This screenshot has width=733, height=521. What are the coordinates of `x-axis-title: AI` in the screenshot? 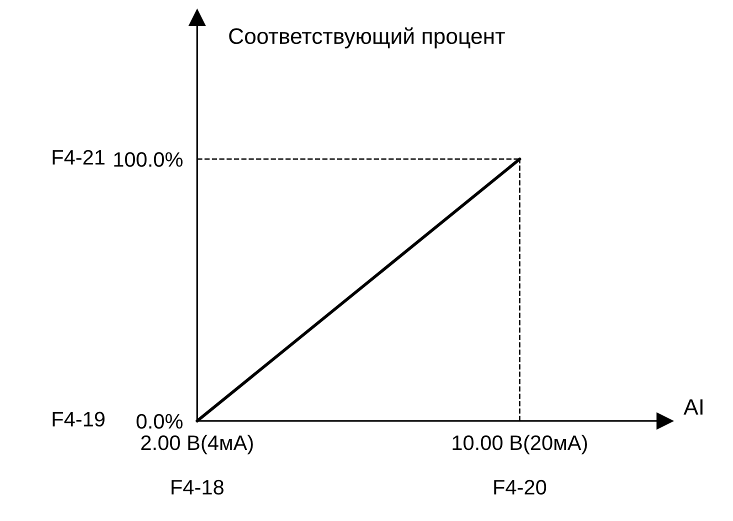 It's located at (693, 407).